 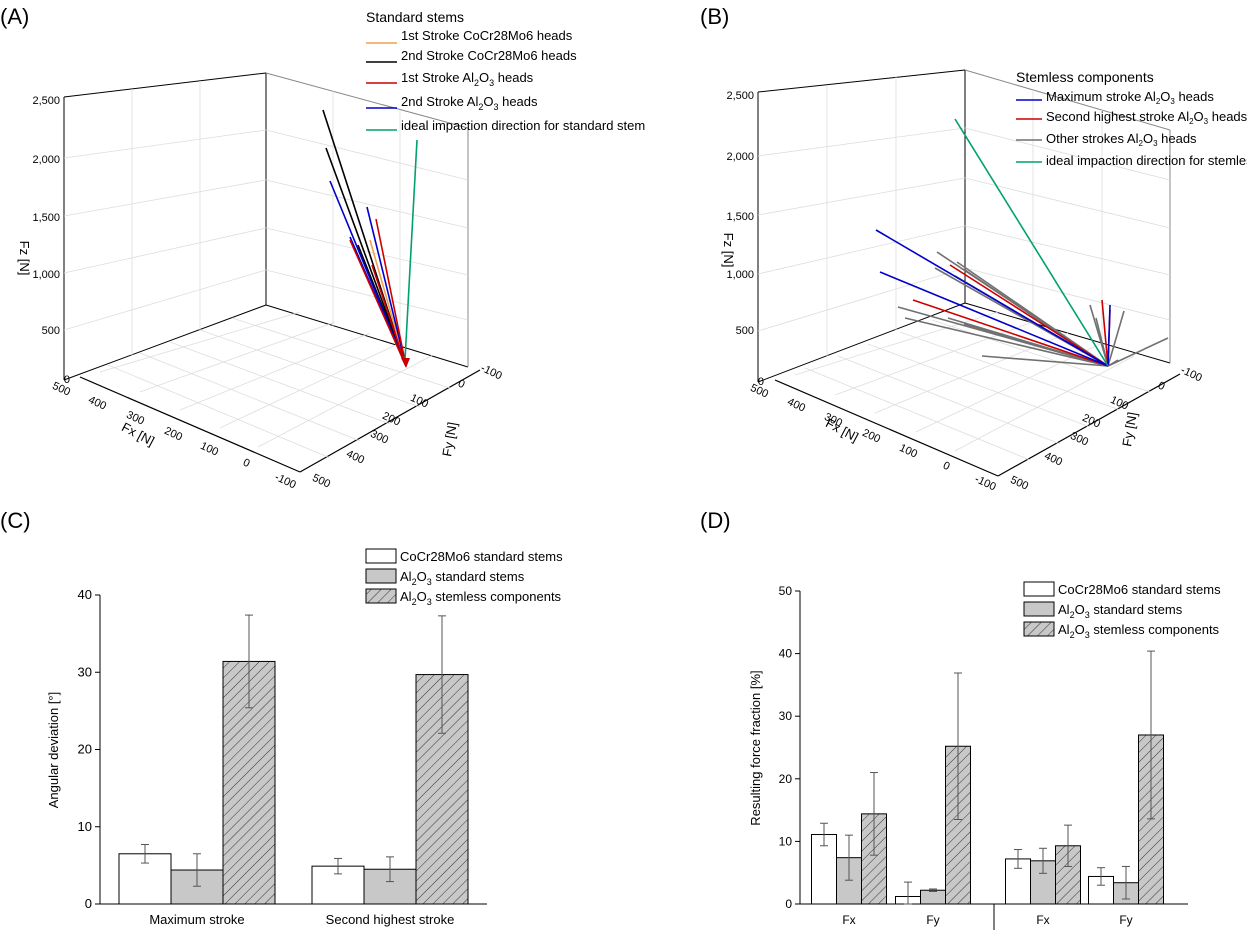 I want to click on chart-a-vectors, so click(x=370, y=238).